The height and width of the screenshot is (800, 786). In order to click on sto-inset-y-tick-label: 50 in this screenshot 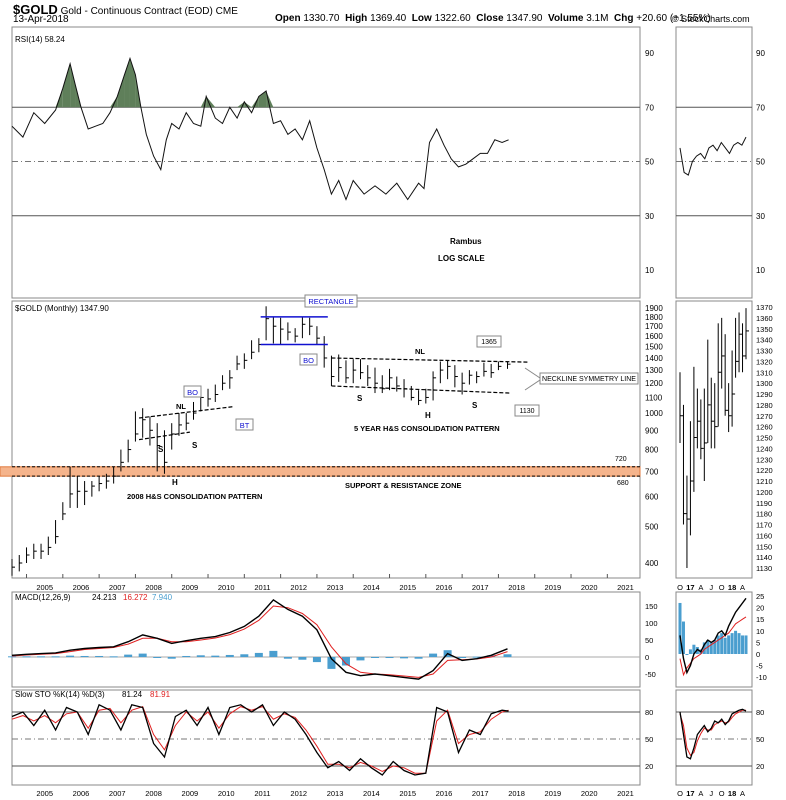, I will do `click(760, 739)`.